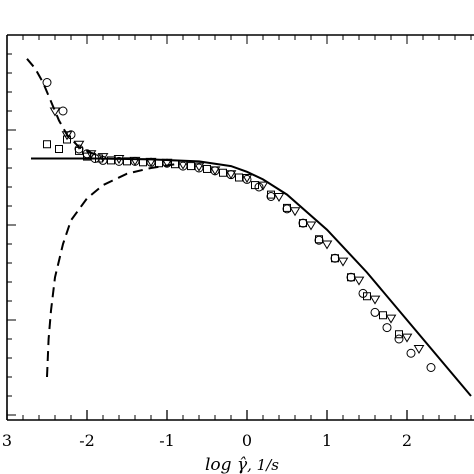 This screenshot has height=474, width=474. Describe the element at coordinates (207, 440) in the screenshot. I see `tick-label-group: 3 -2 -1 0 1 2` at that location.